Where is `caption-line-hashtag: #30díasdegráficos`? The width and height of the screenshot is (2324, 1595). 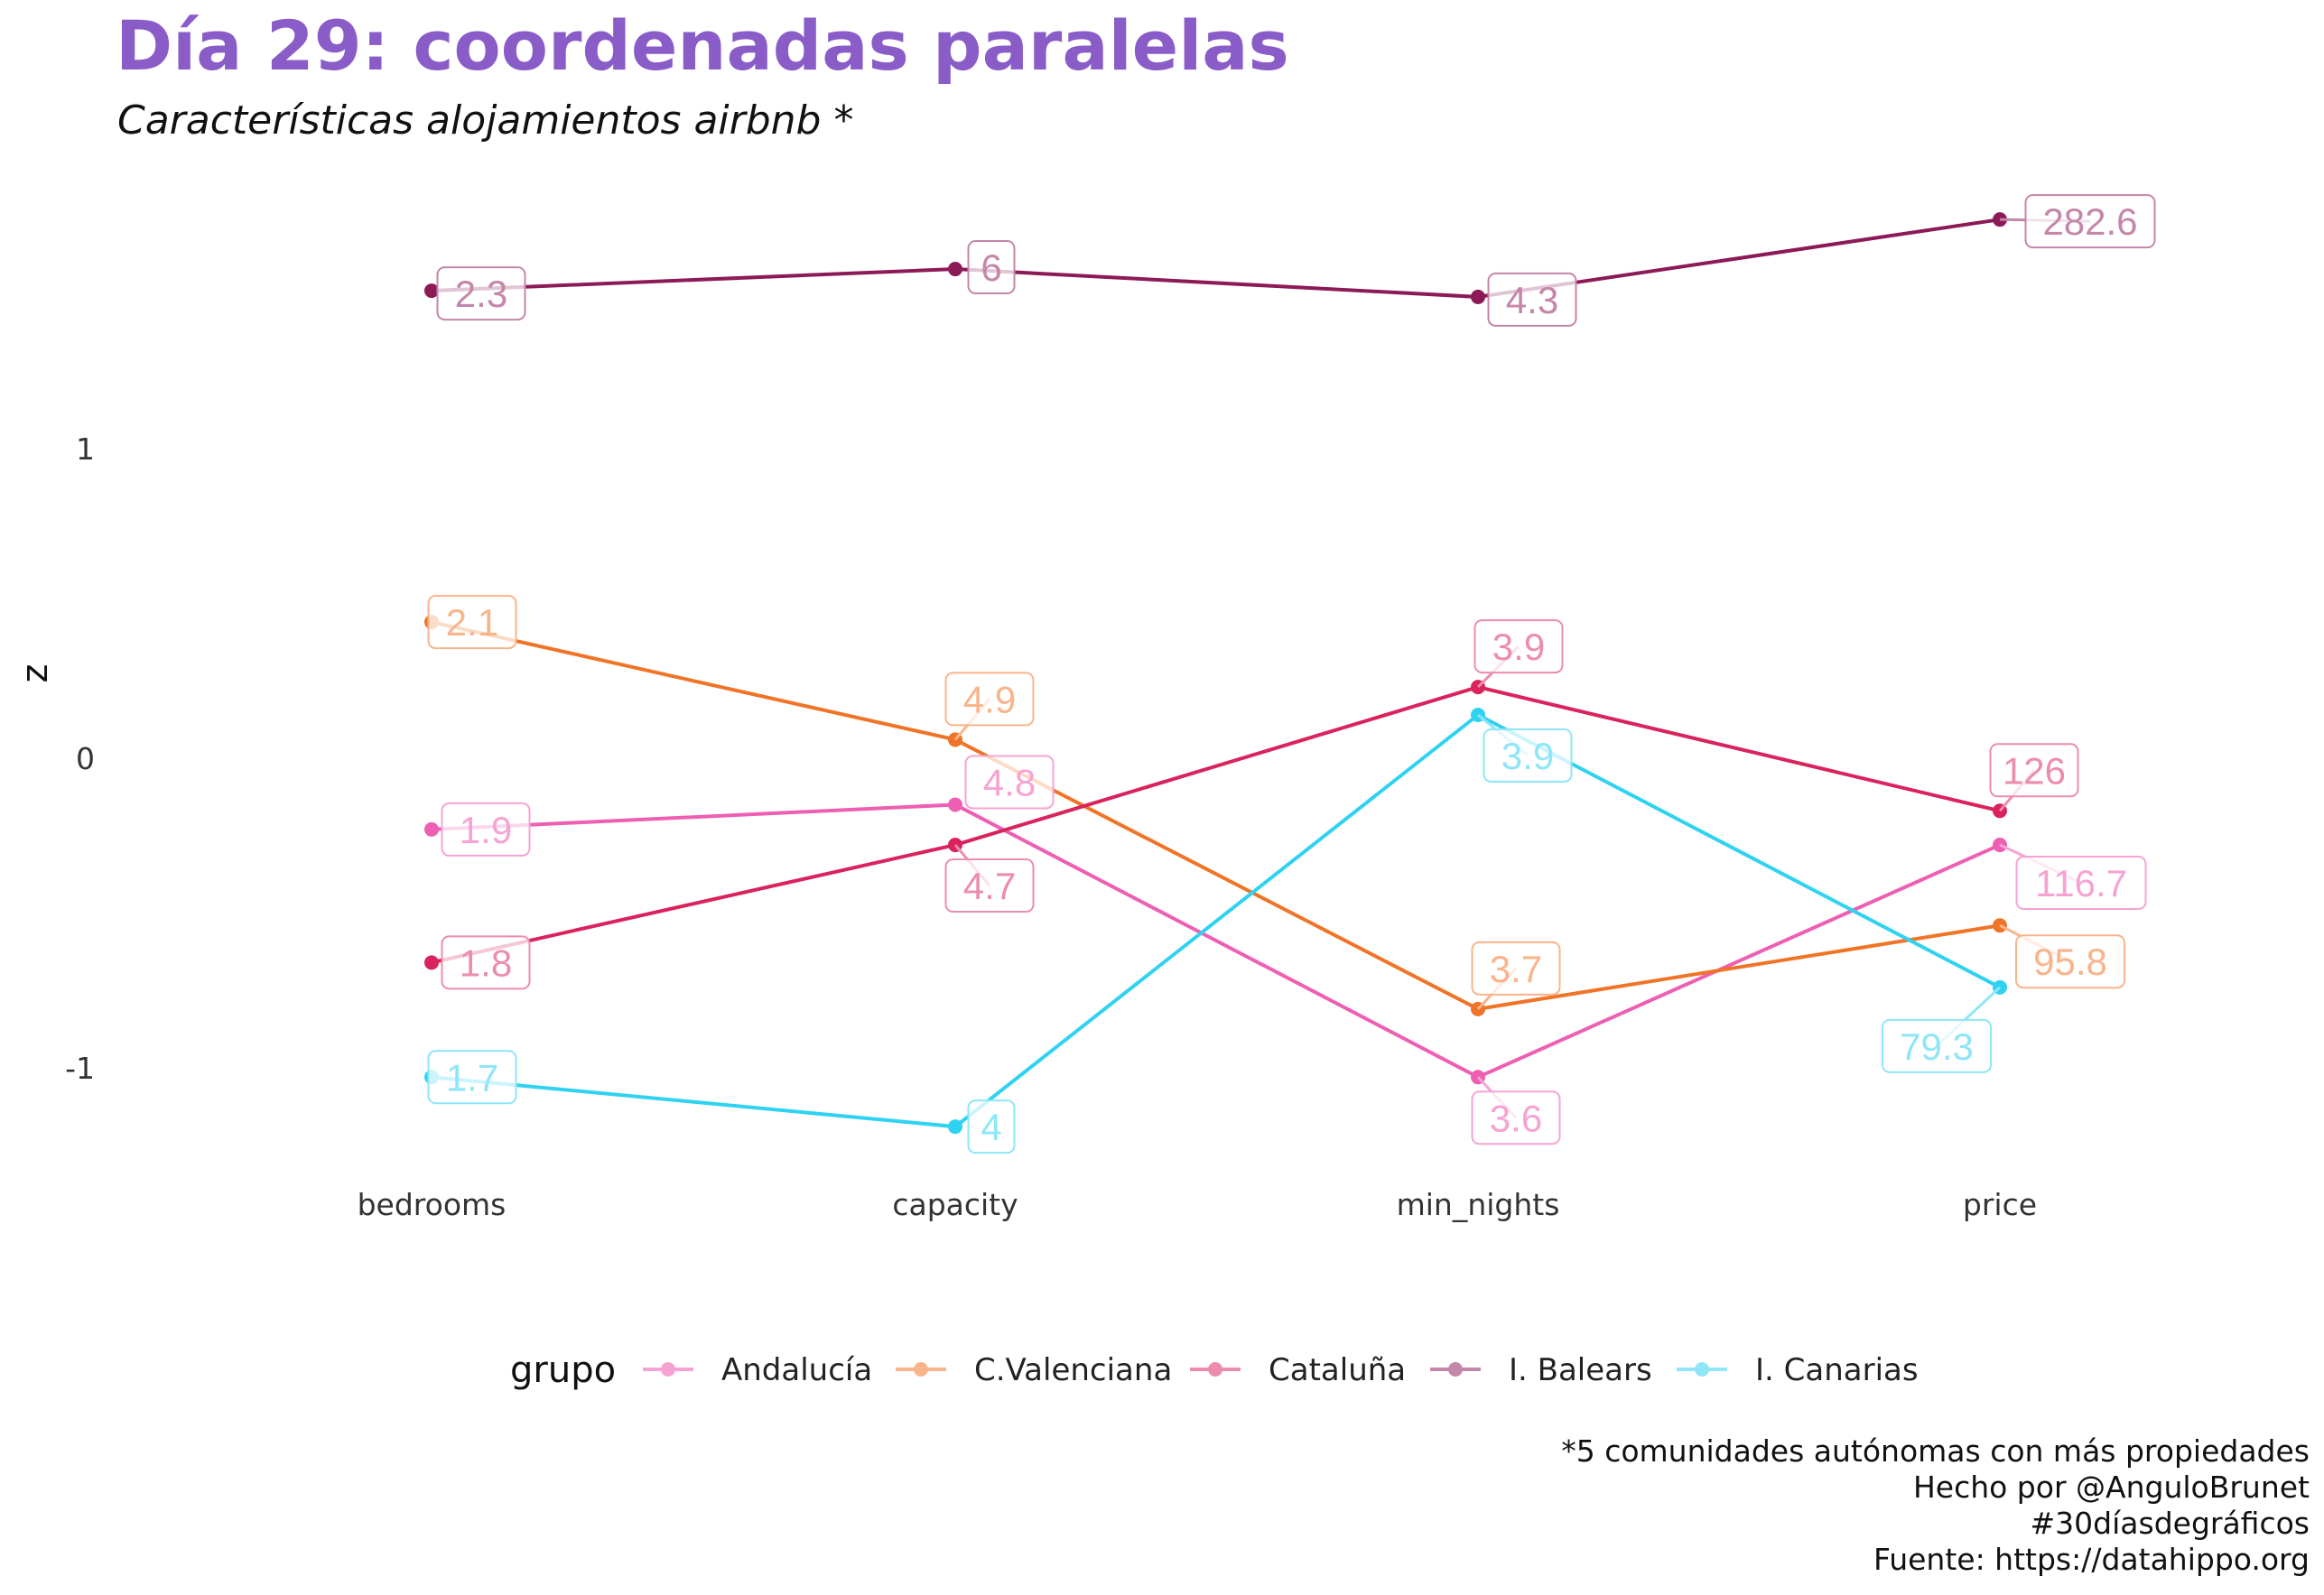
caption-line-hashtag: #30díasdegráficos is located at coordinates (2170, 1523).